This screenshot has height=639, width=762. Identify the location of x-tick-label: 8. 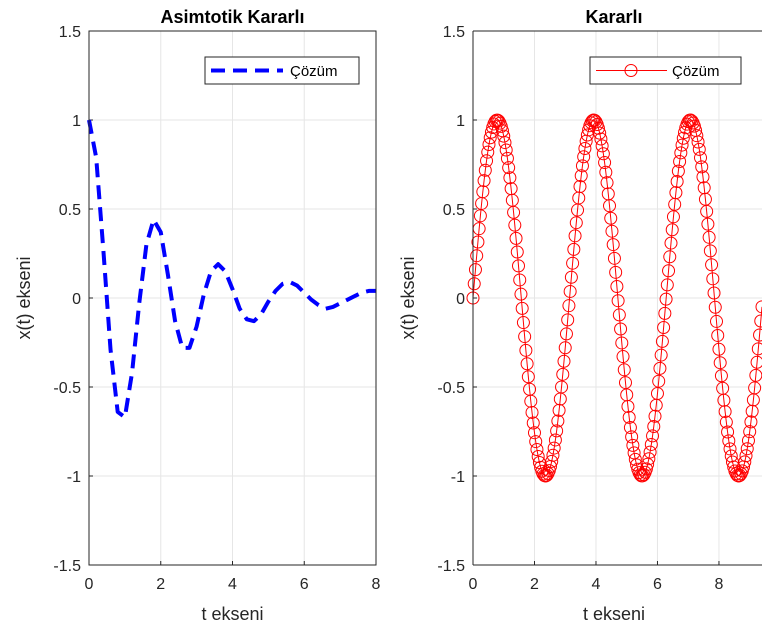
(719, 584).